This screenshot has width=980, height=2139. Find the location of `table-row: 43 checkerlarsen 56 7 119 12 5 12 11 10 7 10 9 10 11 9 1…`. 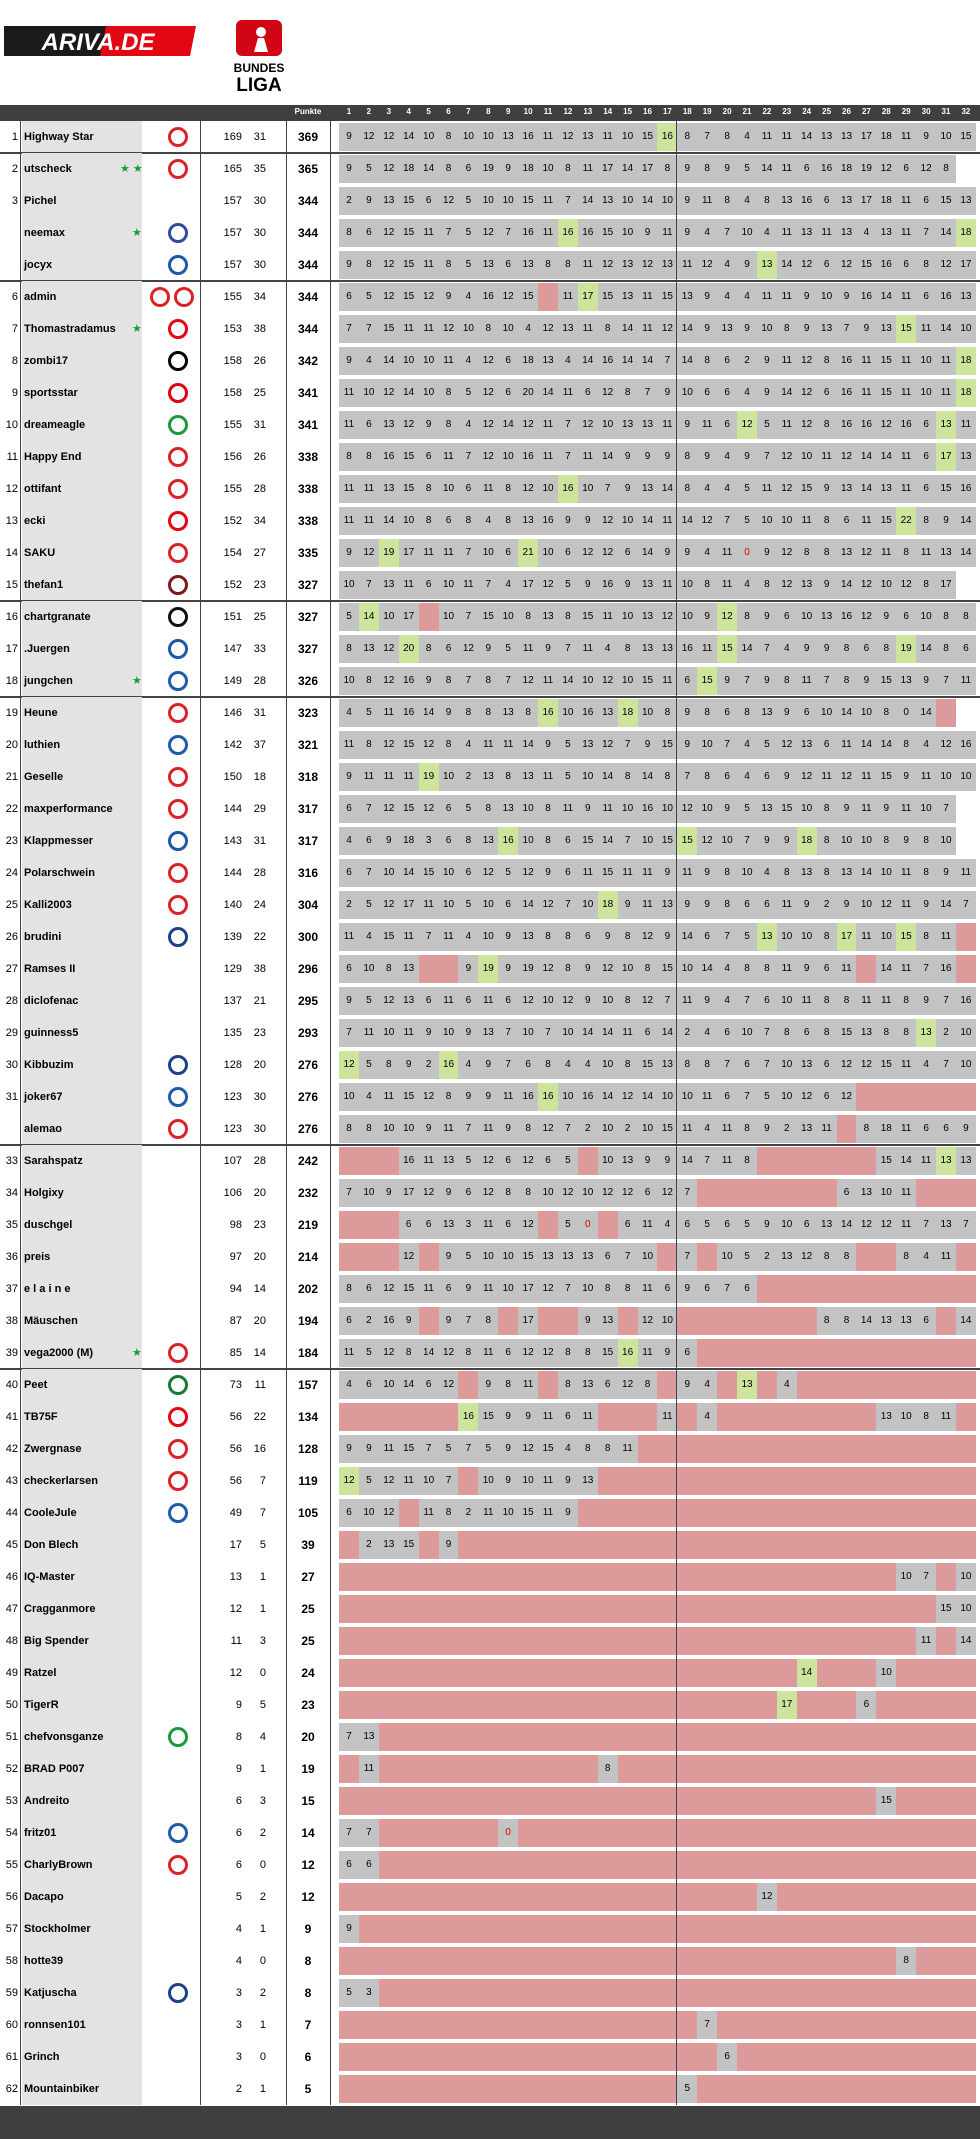

table-row: 43 checkerlarsen 56 7 119 12 5 12 11 10 7 10 9 10 11 9 1… is located at coordinates (490, 1481).